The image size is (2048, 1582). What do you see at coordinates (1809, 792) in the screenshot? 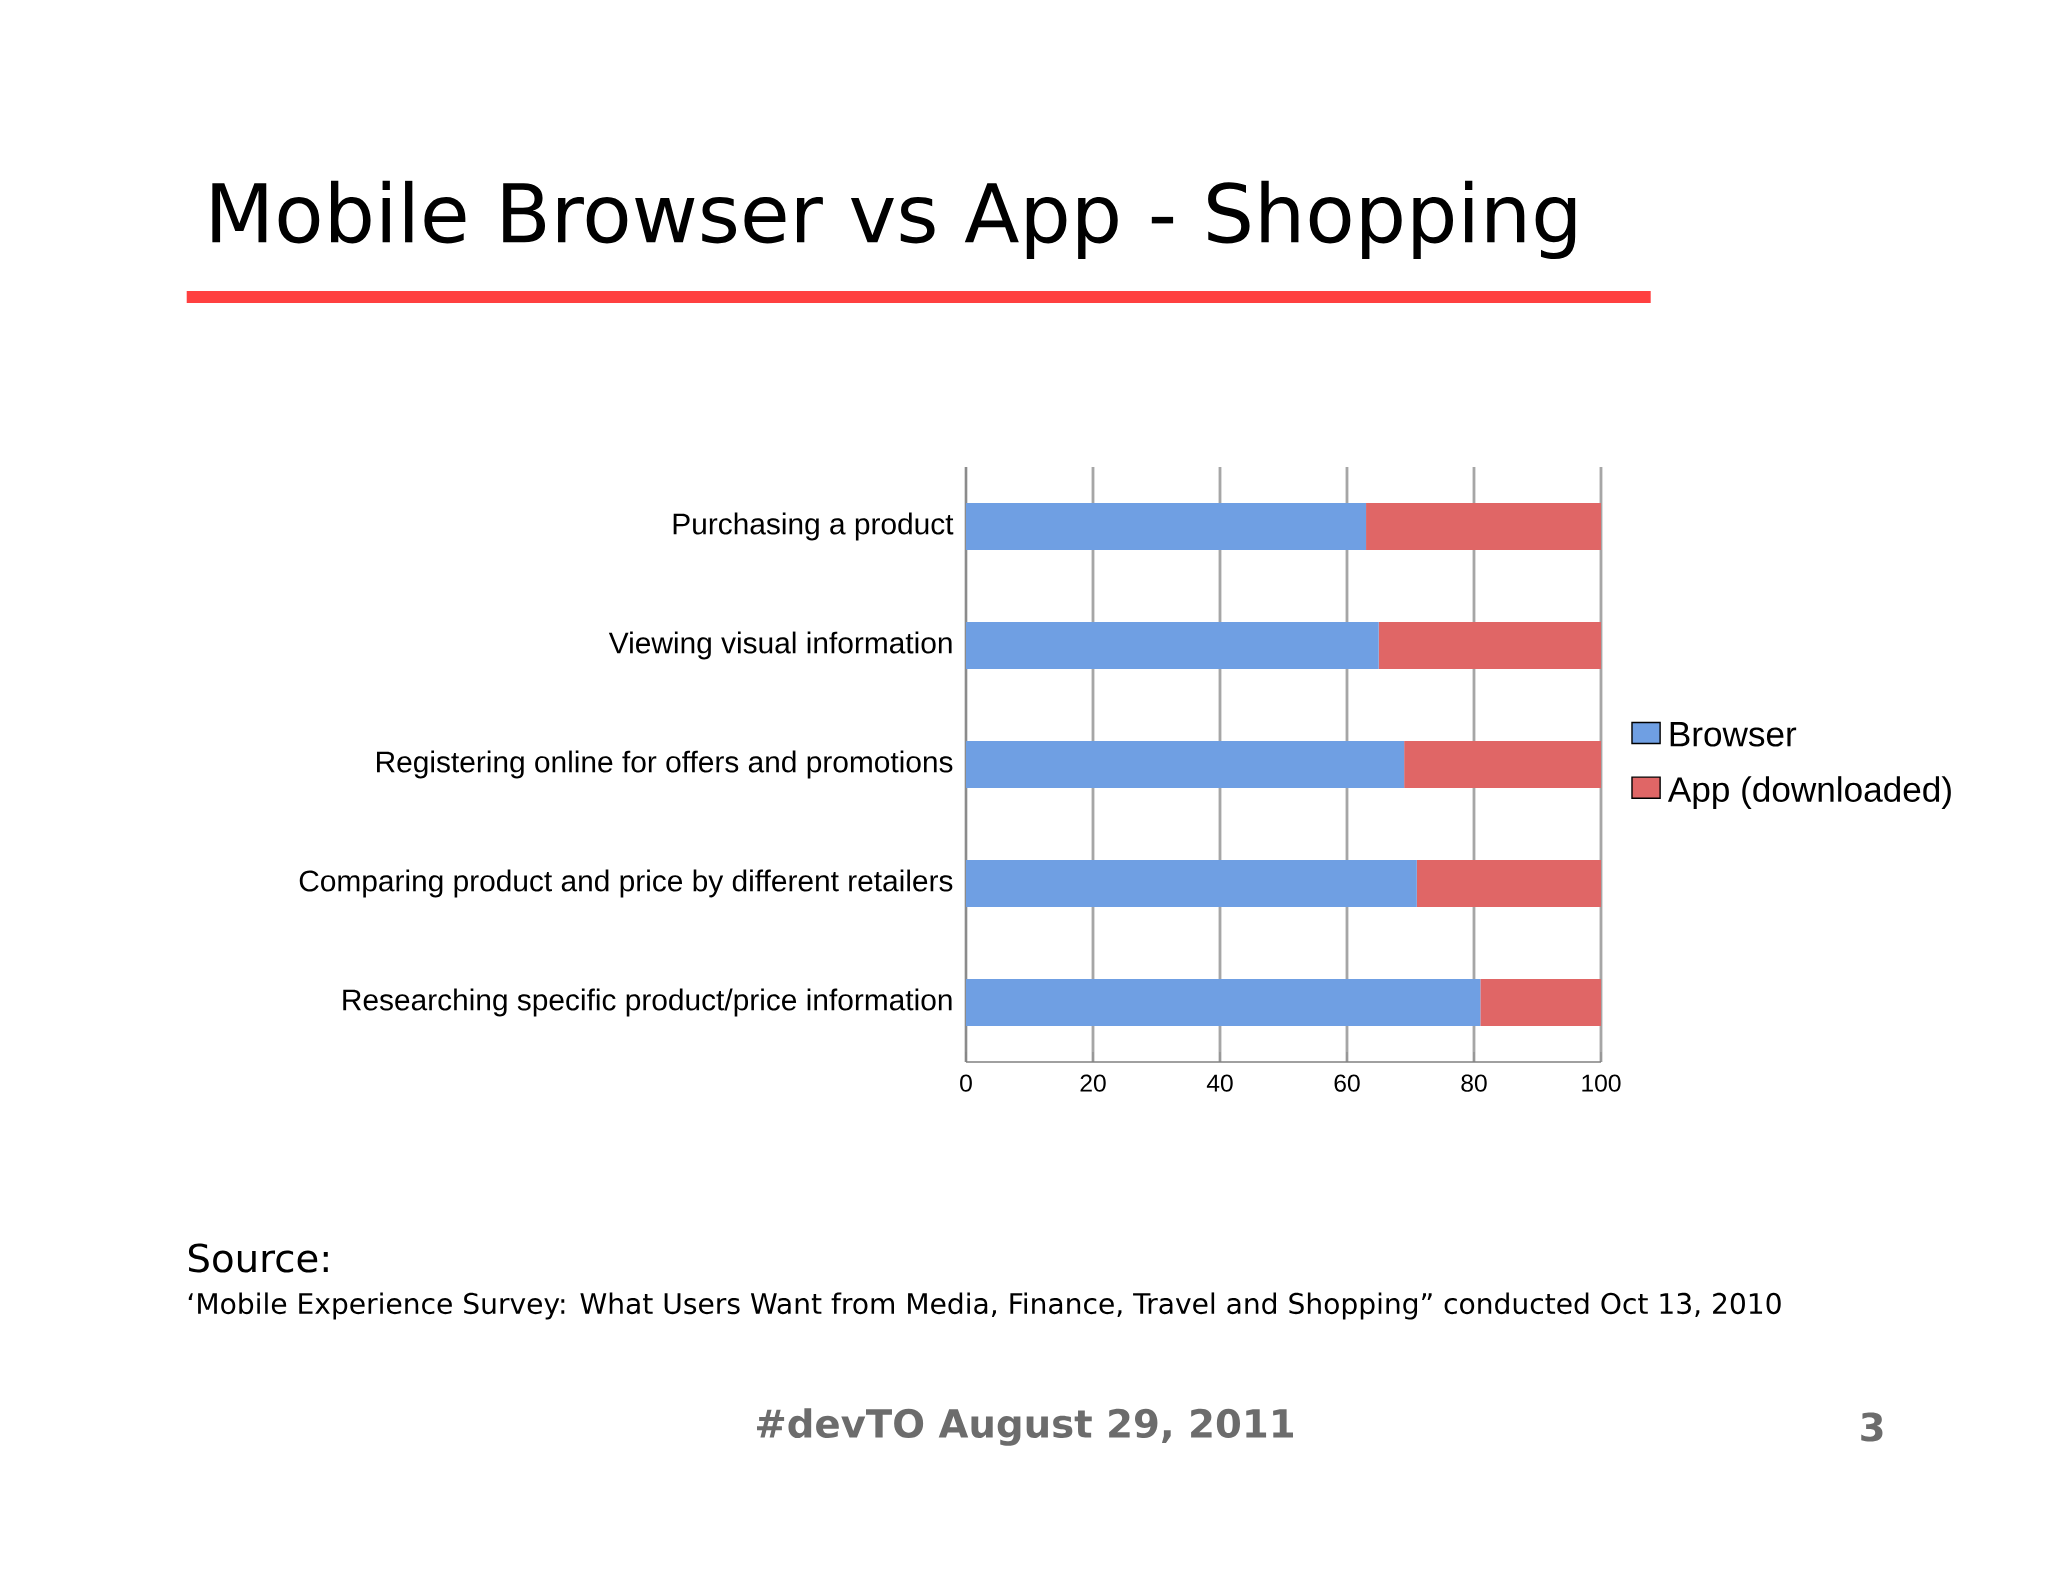
I see `legend-label: App (downloaded)` at bounding box center [1809, 792].